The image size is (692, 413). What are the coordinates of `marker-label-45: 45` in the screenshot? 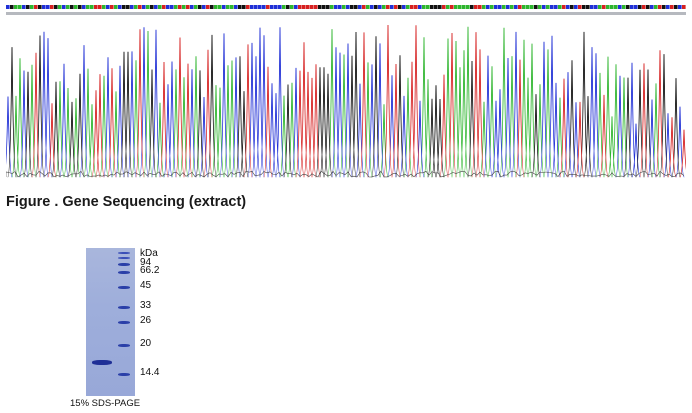 It's located at (146, 285).